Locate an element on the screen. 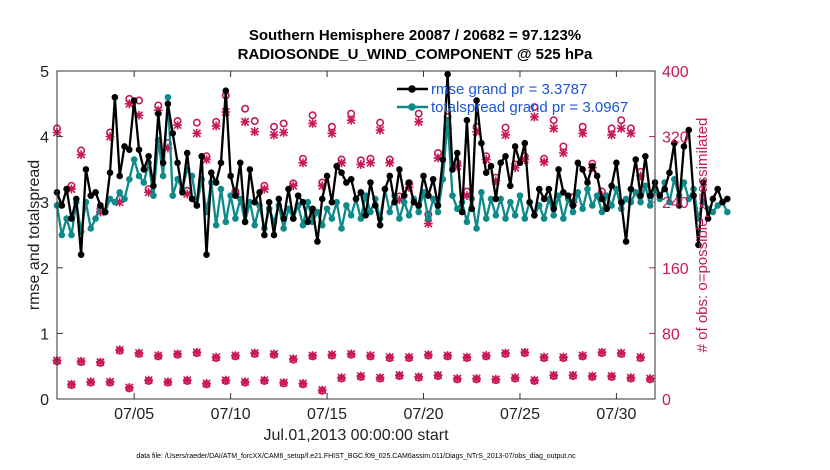  x-axis-label: Jul.01,2013 00:00:00 start is located at coordinates (356, 435).